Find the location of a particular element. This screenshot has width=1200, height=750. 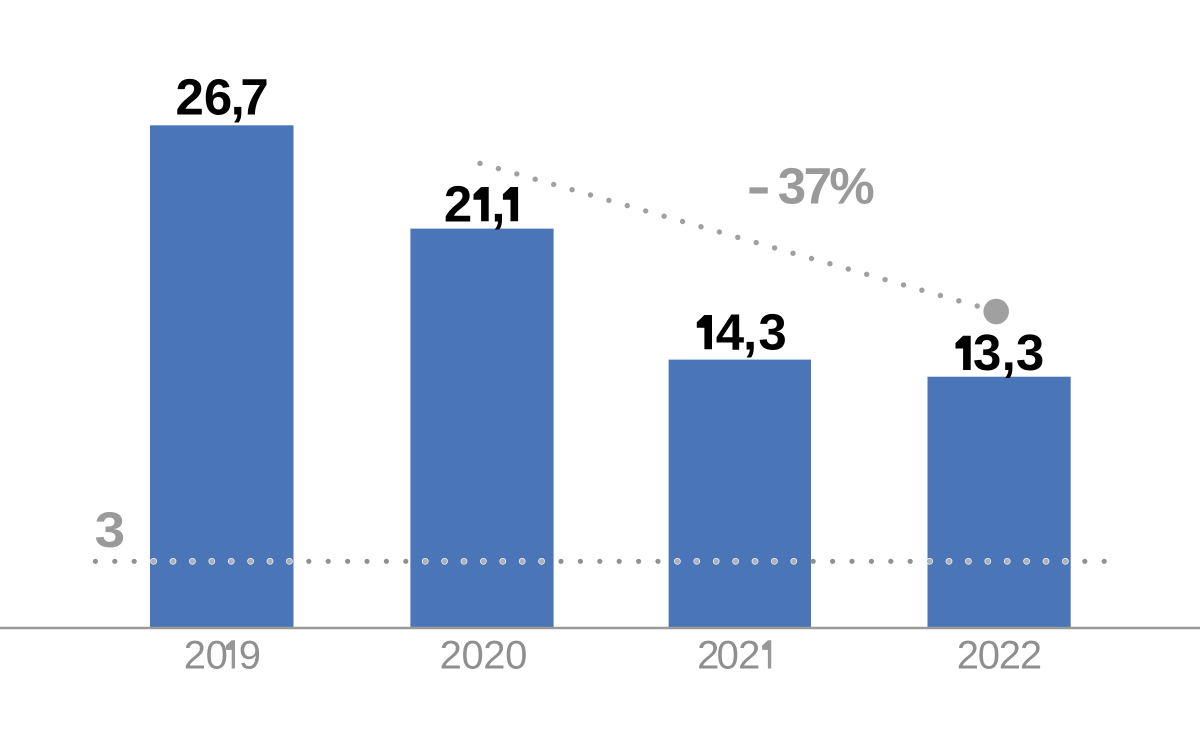

svg-text: 7 is located at coordinates (254, 97).